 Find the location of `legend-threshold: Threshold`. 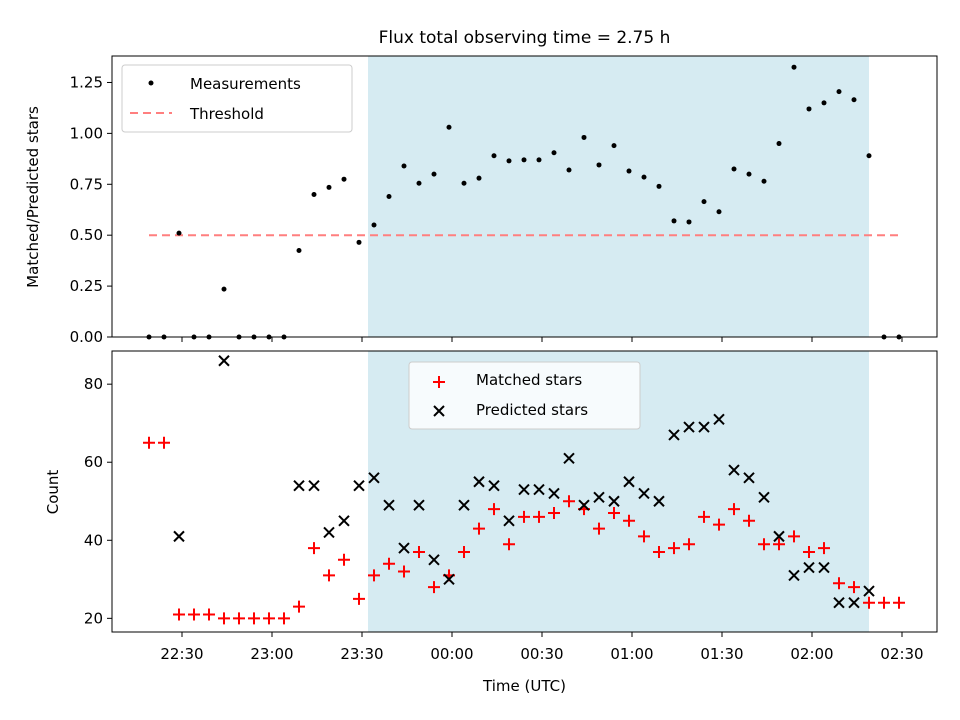

legend-threshold: Threshold is located at coordinates (226, 114).